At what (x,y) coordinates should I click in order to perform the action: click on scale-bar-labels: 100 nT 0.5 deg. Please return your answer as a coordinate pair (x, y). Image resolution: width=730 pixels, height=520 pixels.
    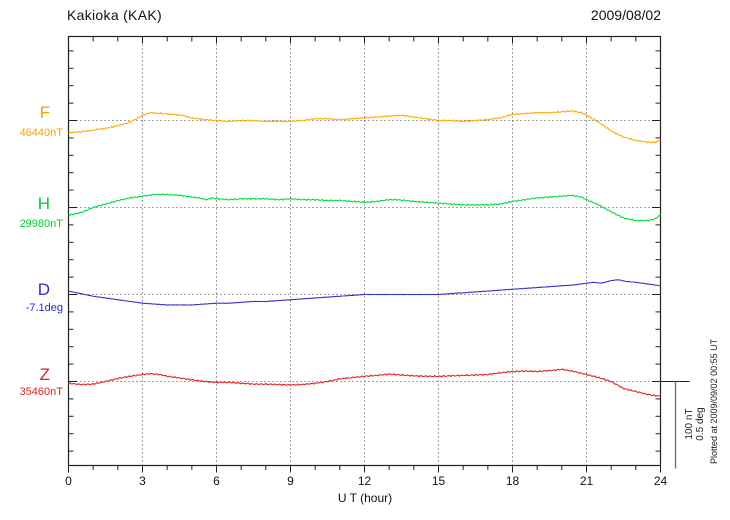
    Looking at the image, I should click on (695, 424).